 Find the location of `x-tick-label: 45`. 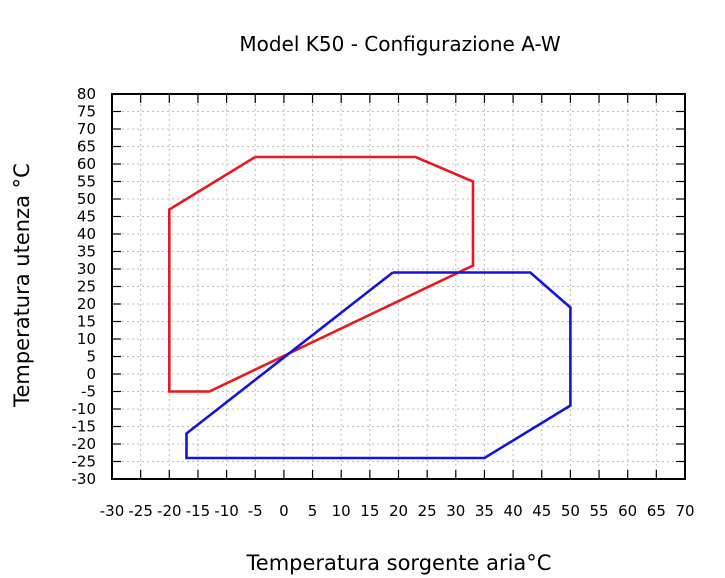

x-tick-label: 45 is located at coordinates (541, 511).